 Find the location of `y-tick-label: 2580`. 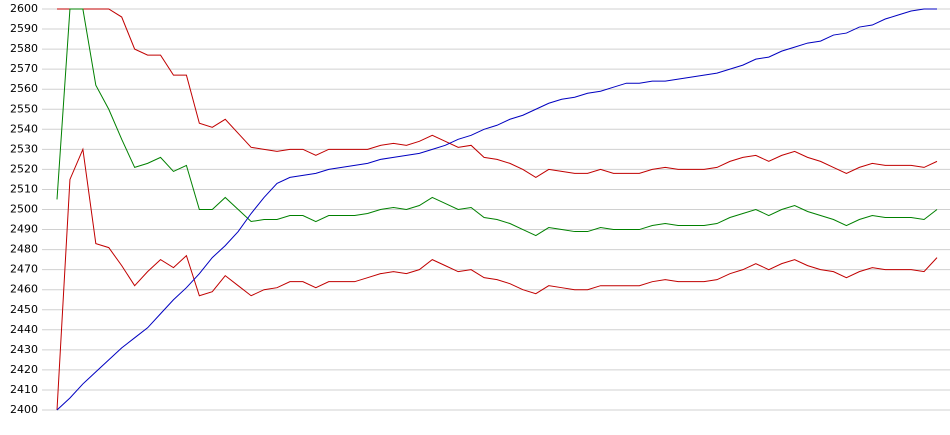

y-tick-label: 2580 is located at coordinates (24, 48).